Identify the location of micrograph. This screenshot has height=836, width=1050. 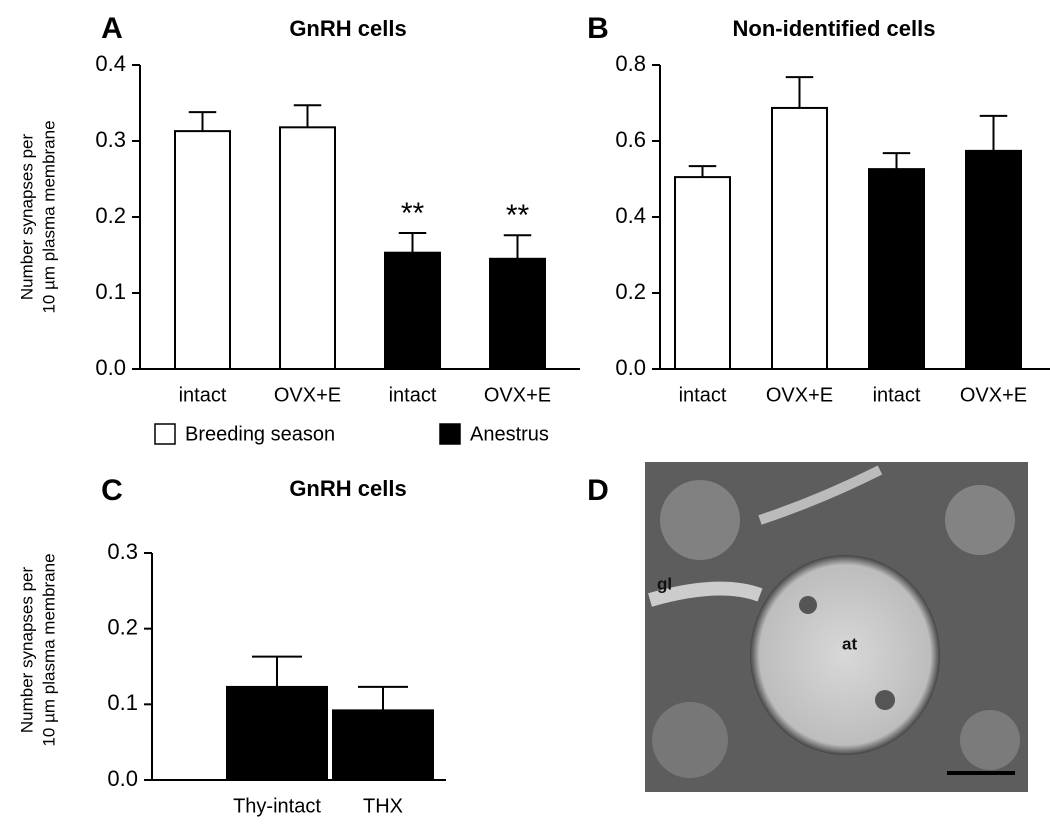
(836, 627).